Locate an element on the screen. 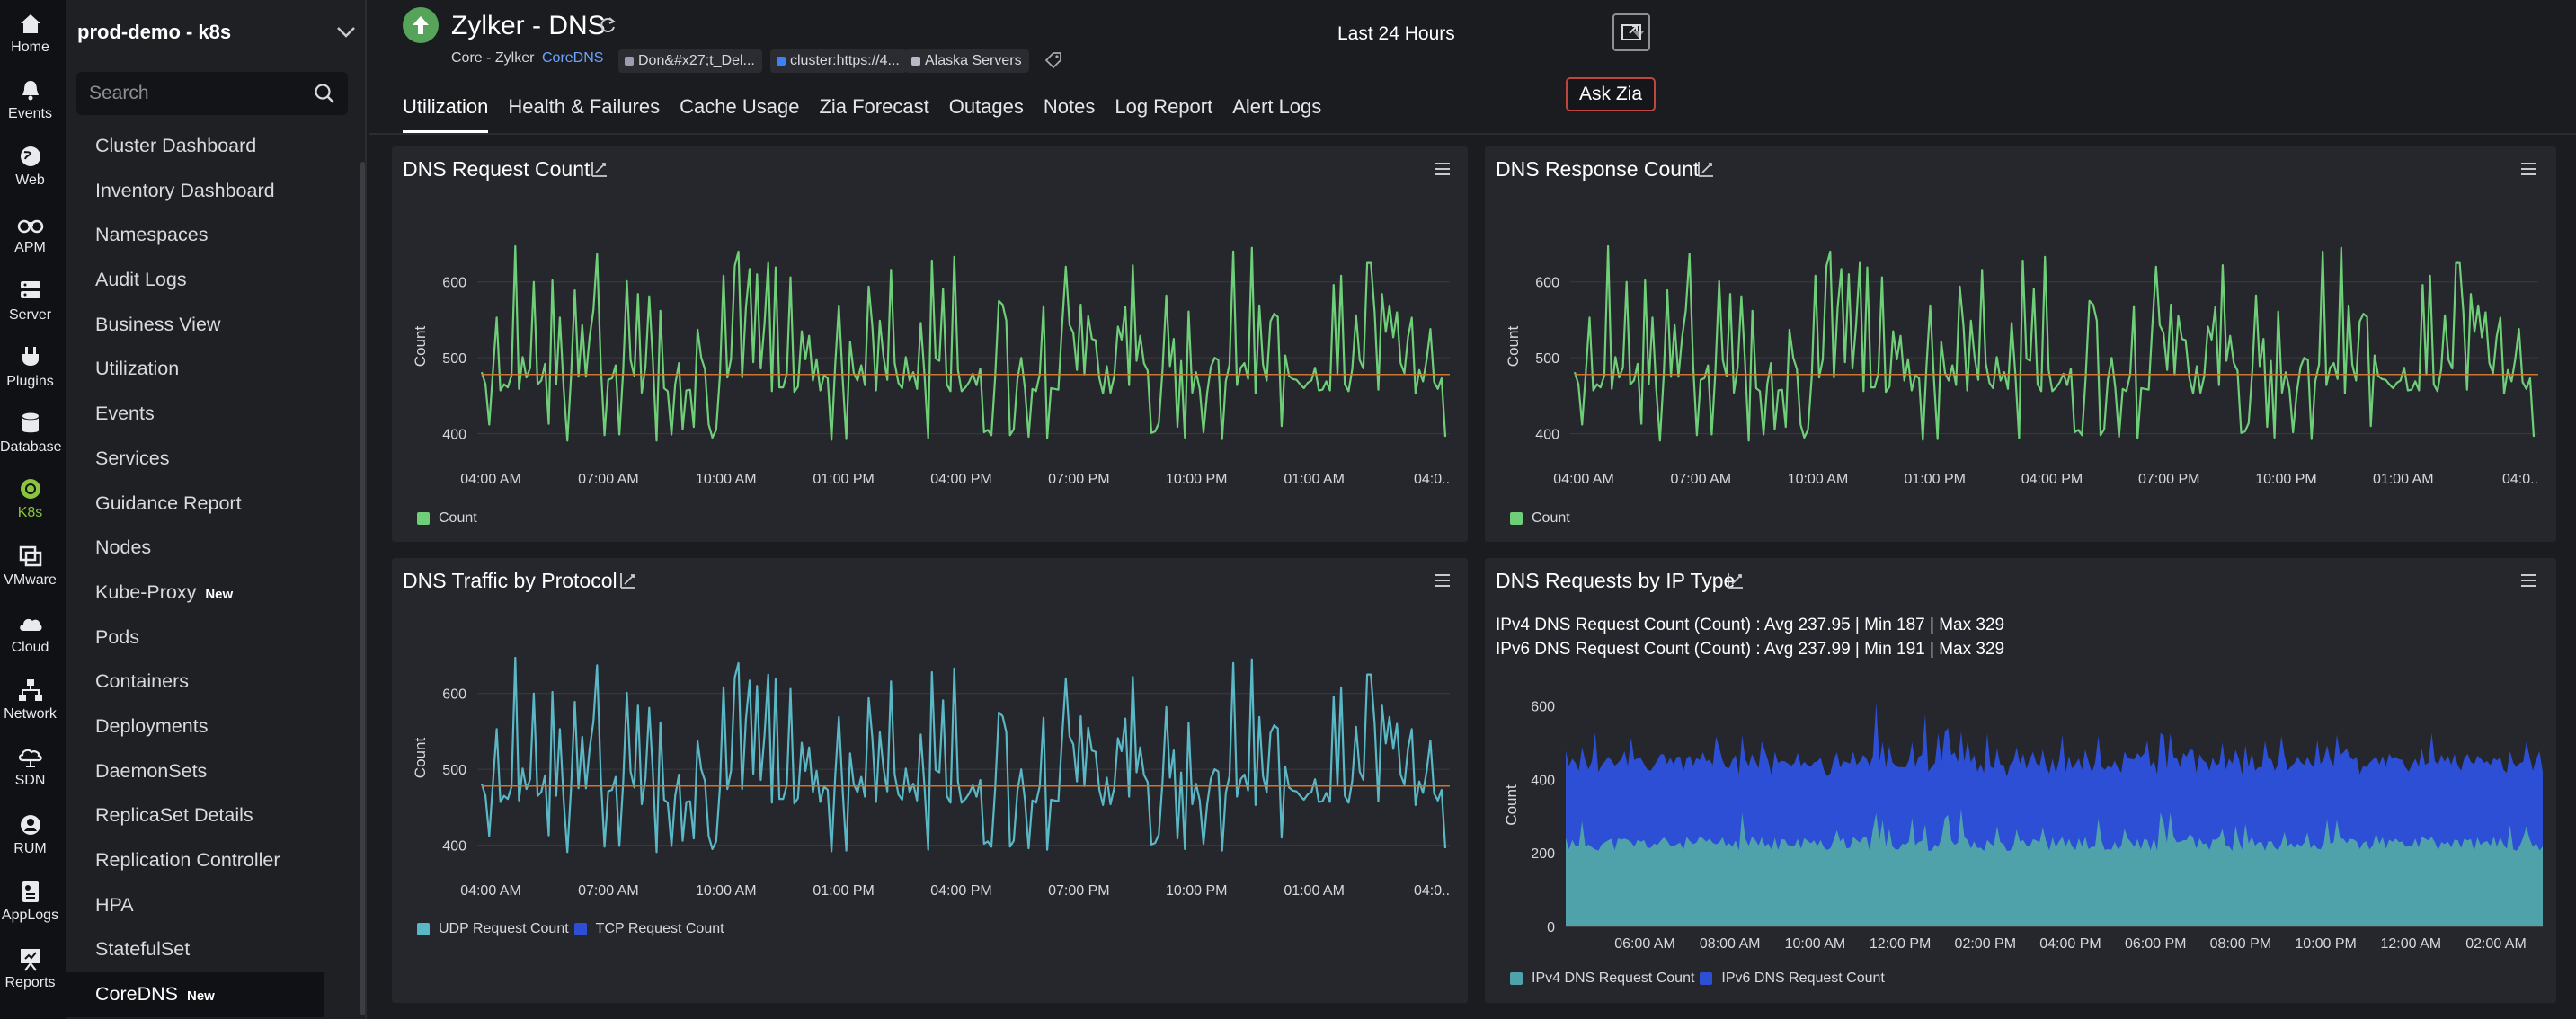 The image size is (2576, 1019). rail-item-events: Events is located at coordinates (30, 99).